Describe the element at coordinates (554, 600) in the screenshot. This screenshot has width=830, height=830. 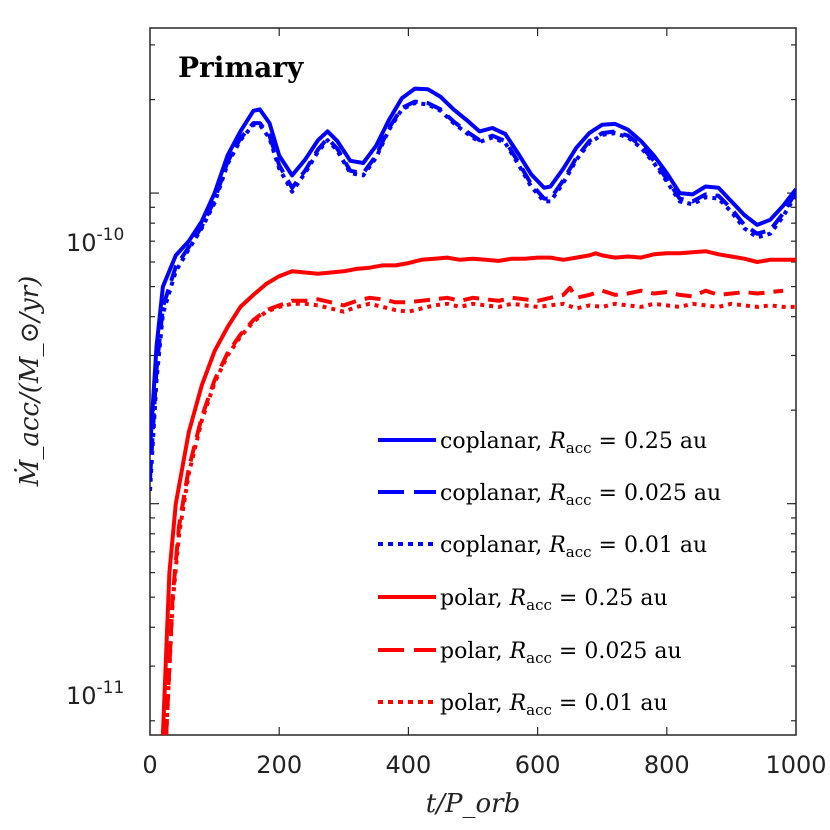
I see `legend-label-polar-025: polar, Racc = 0.25 au` at that location.